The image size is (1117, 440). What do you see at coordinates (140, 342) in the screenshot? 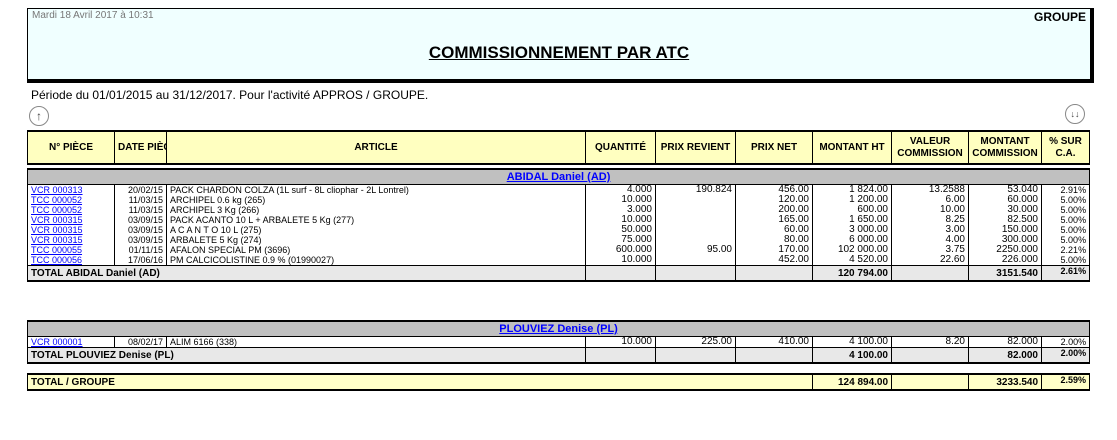
I see `cell: 08/02/17` at bounding box center [140, 342].